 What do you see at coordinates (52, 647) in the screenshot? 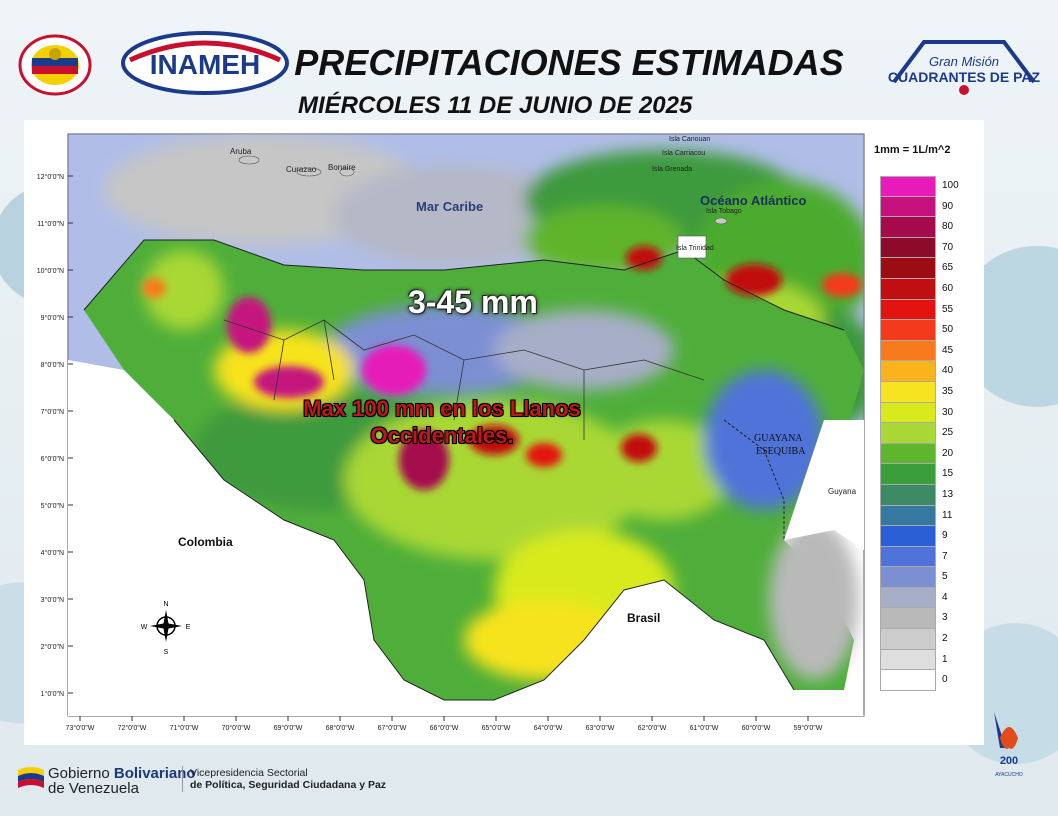
I see `lat-label: 2°0'0"N` at bounding box center [52, 647].